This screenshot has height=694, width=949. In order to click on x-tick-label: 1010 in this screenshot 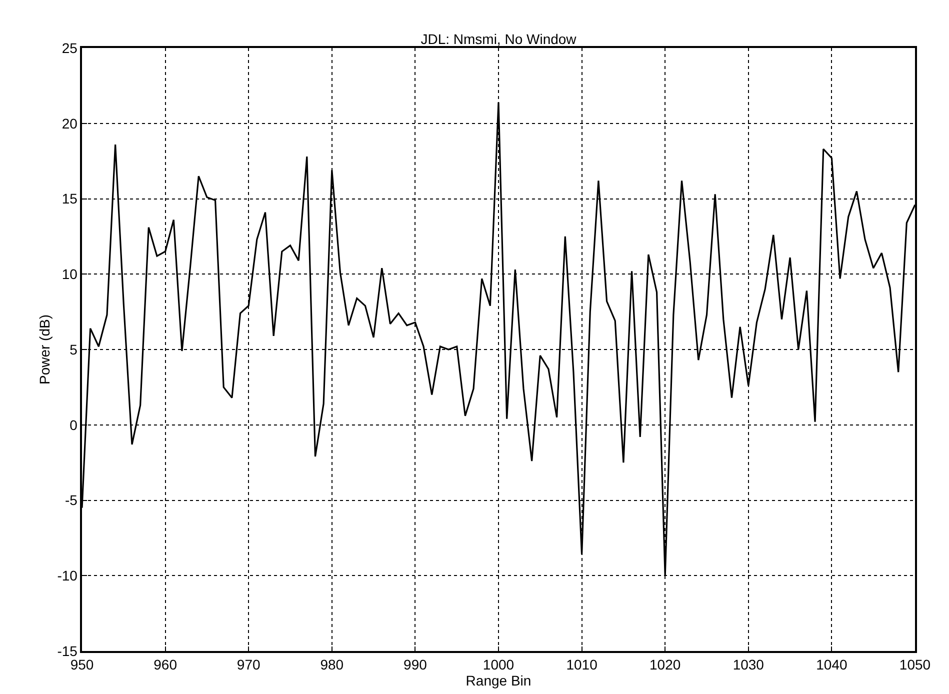, I will do `click(582, 664)`.